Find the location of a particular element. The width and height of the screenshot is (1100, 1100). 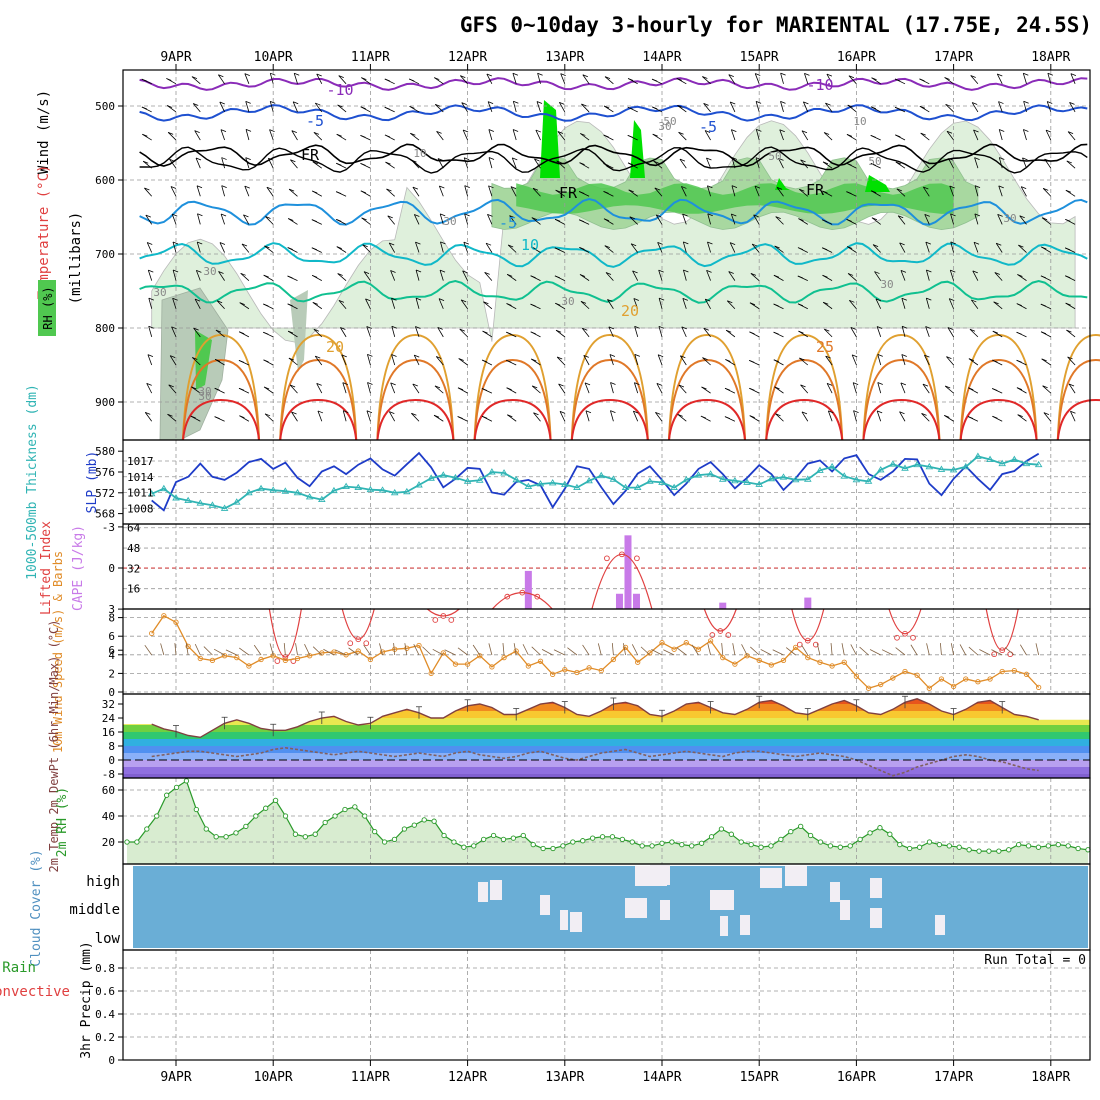

rh-contour-label: 50 is located at coordinates (774, 156).